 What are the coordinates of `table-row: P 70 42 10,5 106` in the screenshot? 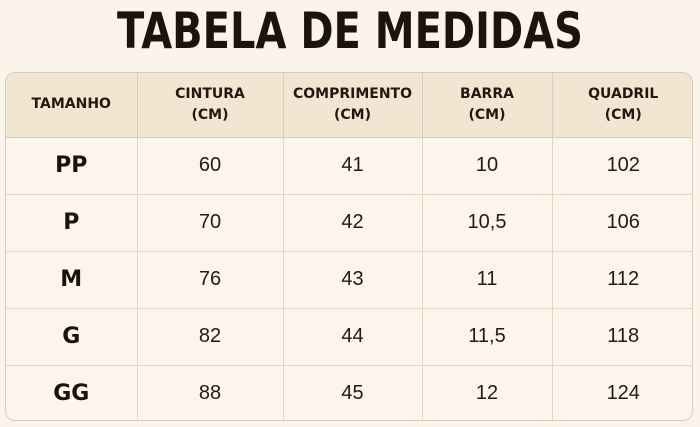 It's located at (349, 223).